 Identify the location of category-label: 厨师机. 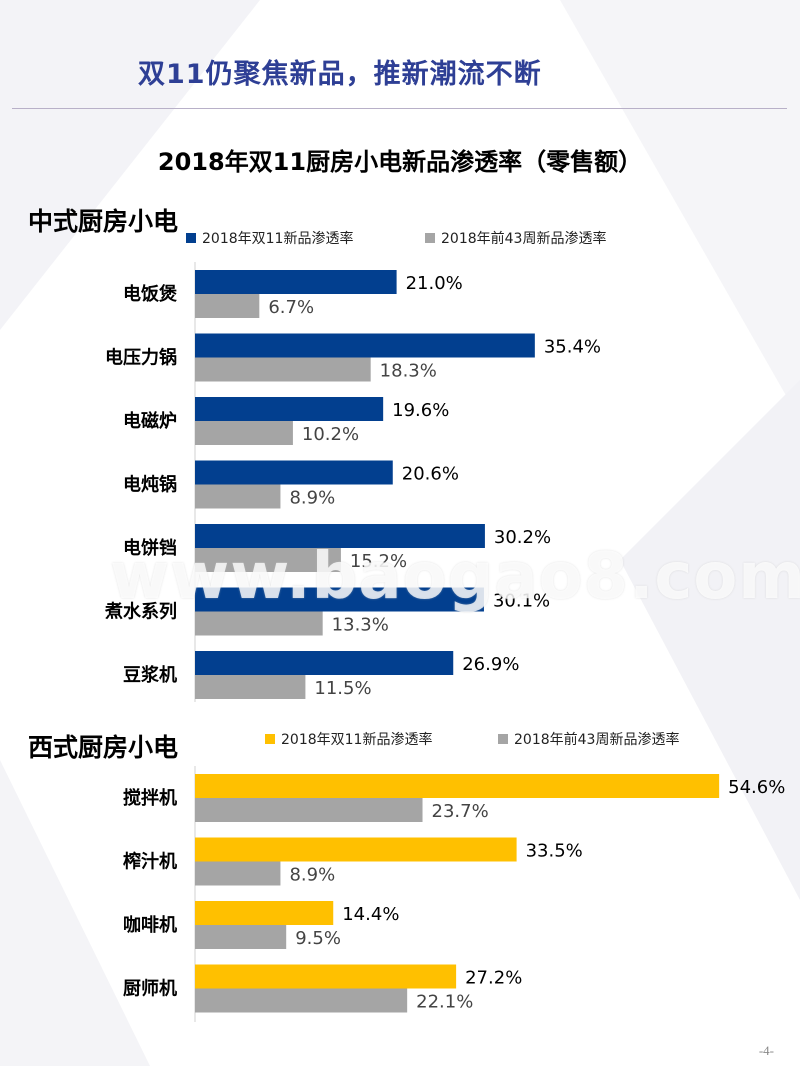
(150, 989).